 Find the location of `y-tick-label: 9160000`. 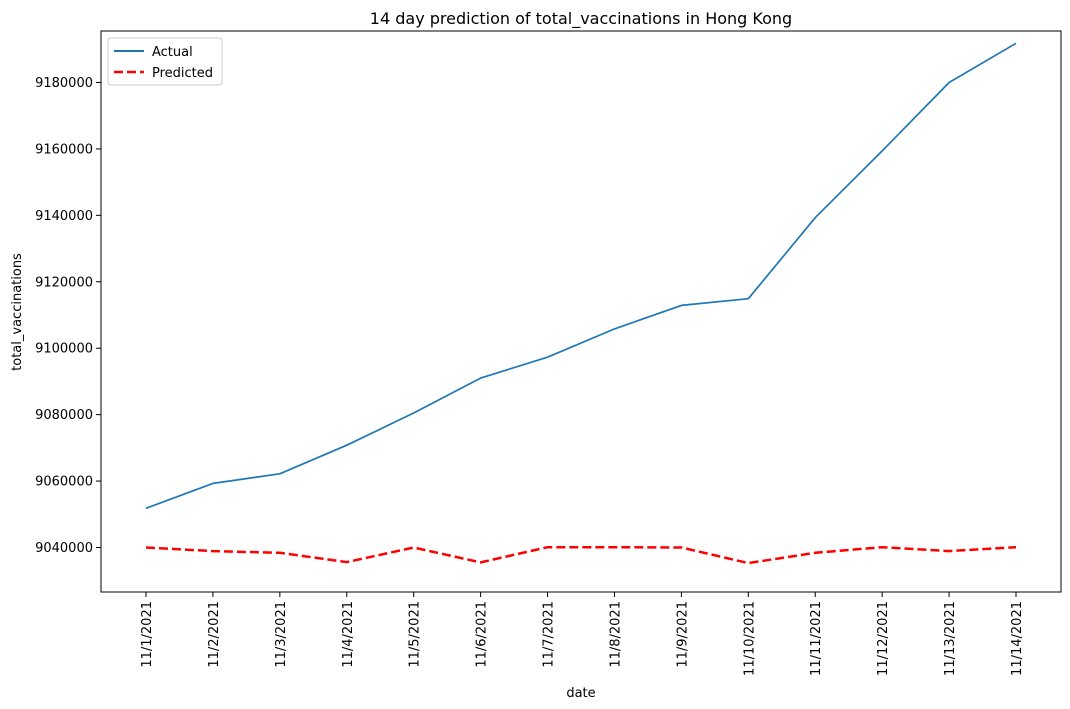

y-tick-label: 9160000 is located at coordinates (64, 149).